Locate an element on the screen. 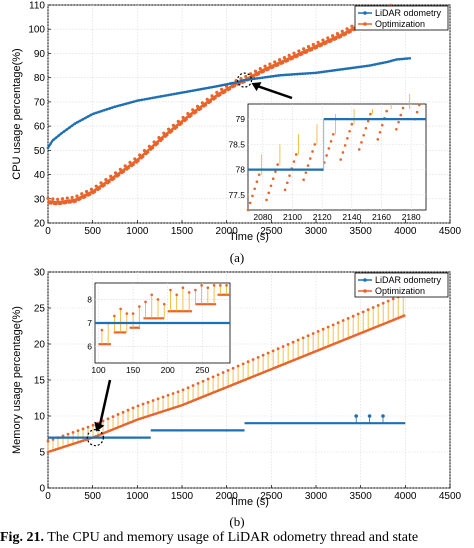 Image resolution: width=474 pixels, height=548 pixels. inset-y-tick-label: 77.5 is located at coordinates (236, 195).